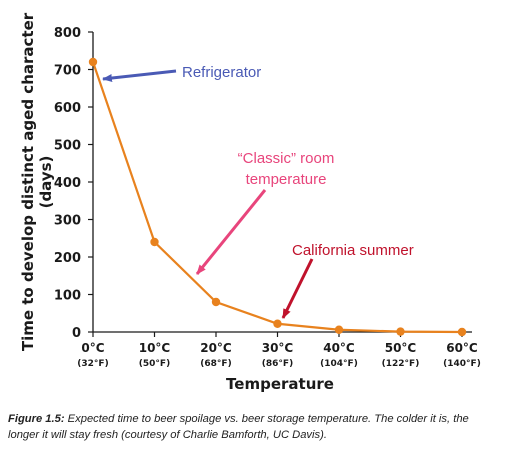  What do you see at coordinates (67, 71) in the screenshot?
I see `y-tick-label: 700` at bounding box center [67, 71].